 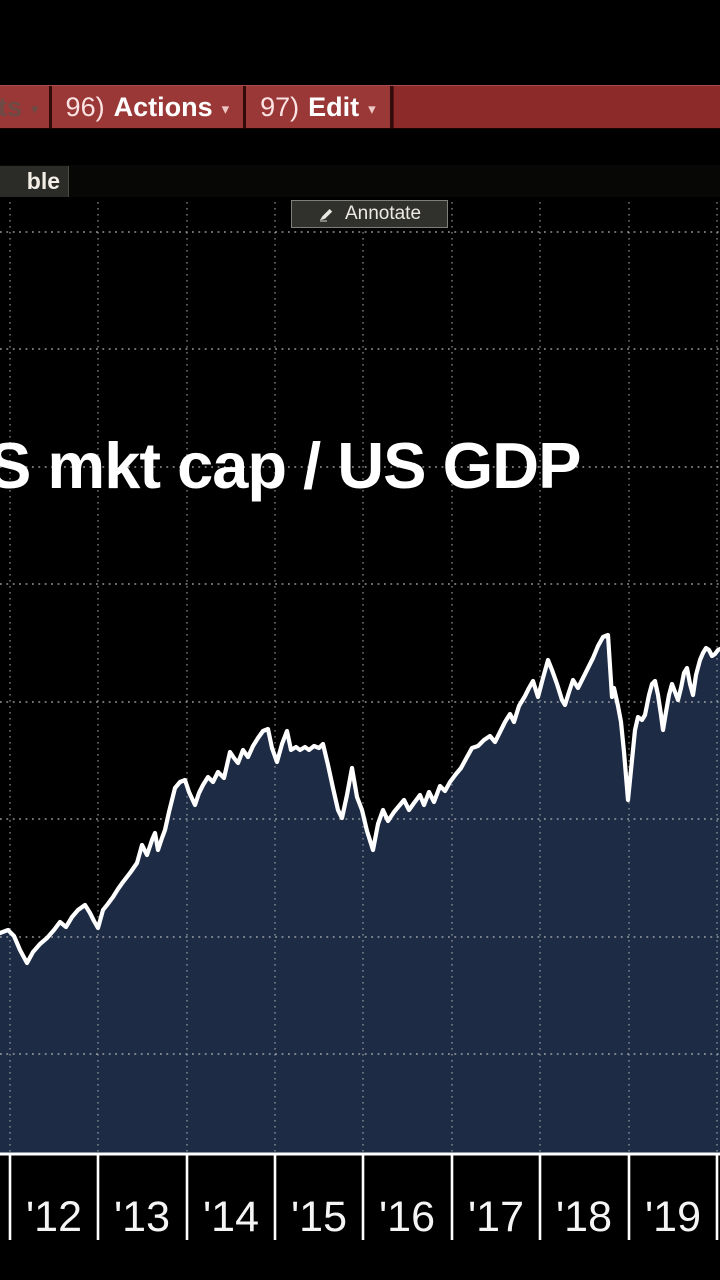 I want to click on table-button: ble, so click(x=34, y=181).